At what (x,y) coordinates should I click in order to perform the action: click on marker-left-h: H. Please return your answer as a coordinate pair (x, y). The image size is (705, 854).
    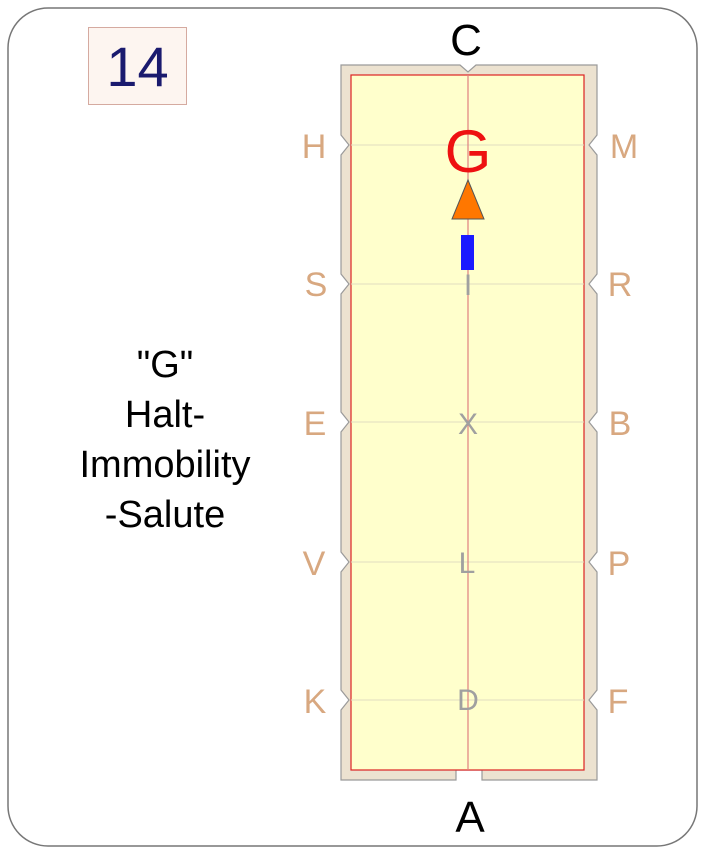
    Looking at the image, I should click on (314, 147).